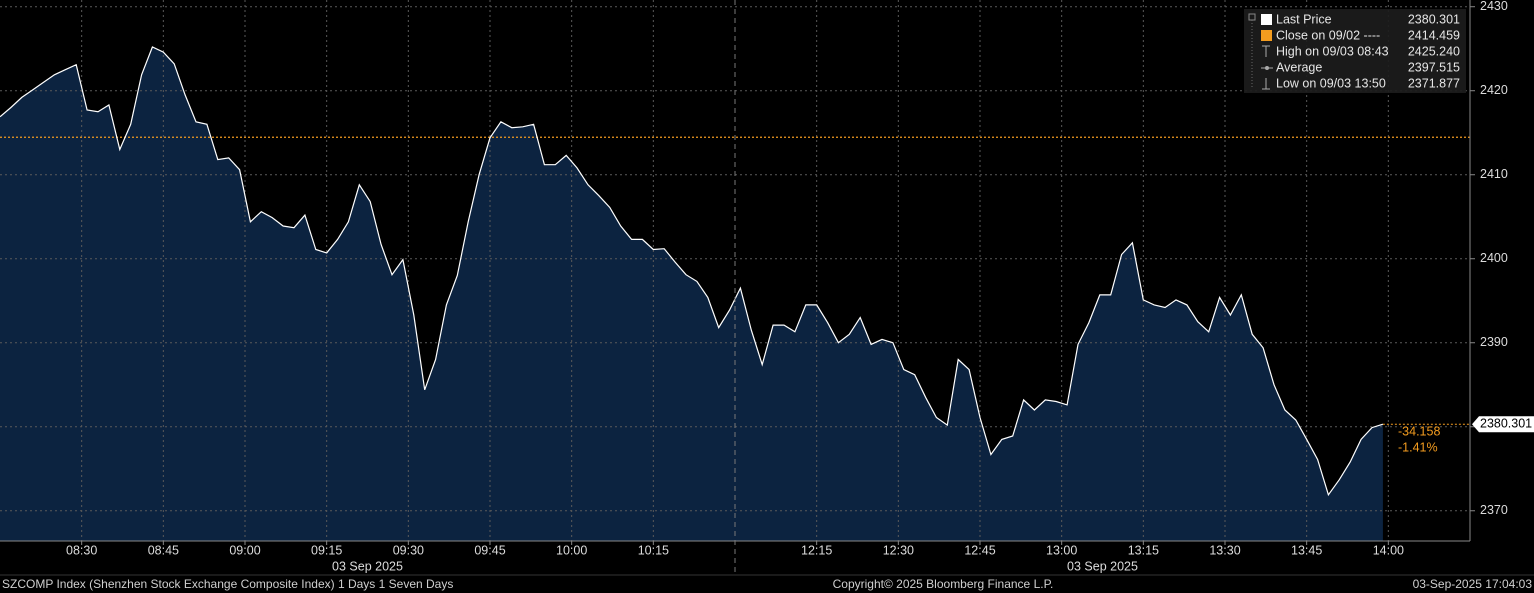 The height and width of the screenshot is (593, 1534). What do you see at coordinates (1418, 448) in the screenshot?
I see `change-pct-label: -1.41%` at bounding box center [1418, 448].